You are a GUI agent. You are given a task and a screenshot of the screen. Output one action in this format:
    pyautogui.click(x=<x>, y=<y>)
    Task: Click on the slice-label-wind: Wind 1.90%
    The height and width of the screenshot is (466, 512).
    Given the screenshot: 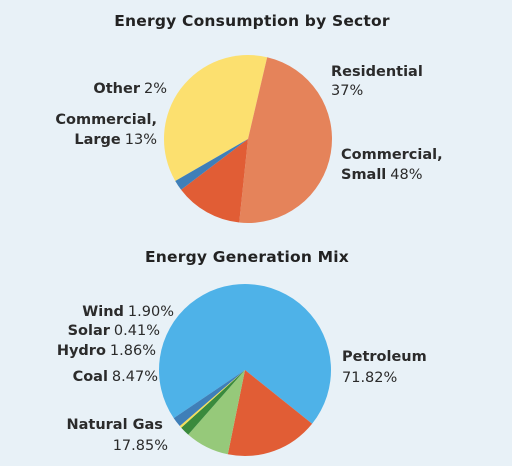 What is the action you would take?
    pyautogui.click(x=128, y=312)
    